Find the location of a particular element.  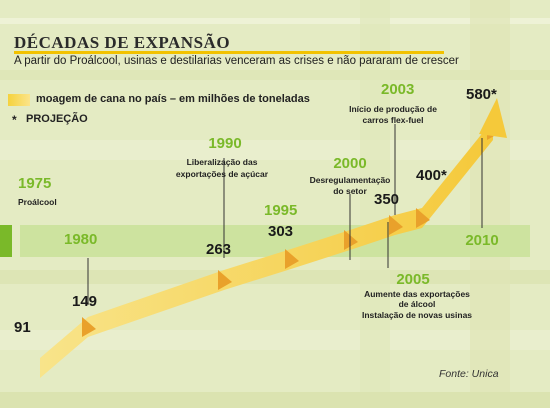

ribbon-fold-2003 is located at coordinates (396, 225).